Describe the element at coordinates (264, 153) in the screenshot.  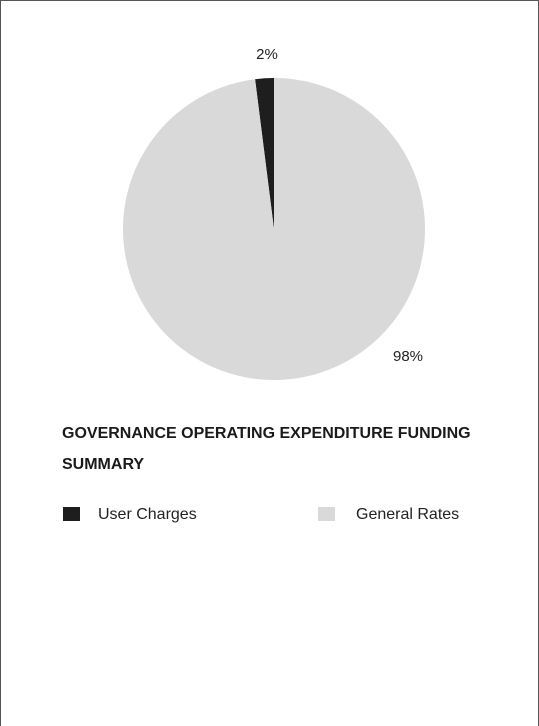
I see `pie-slice` at that location.